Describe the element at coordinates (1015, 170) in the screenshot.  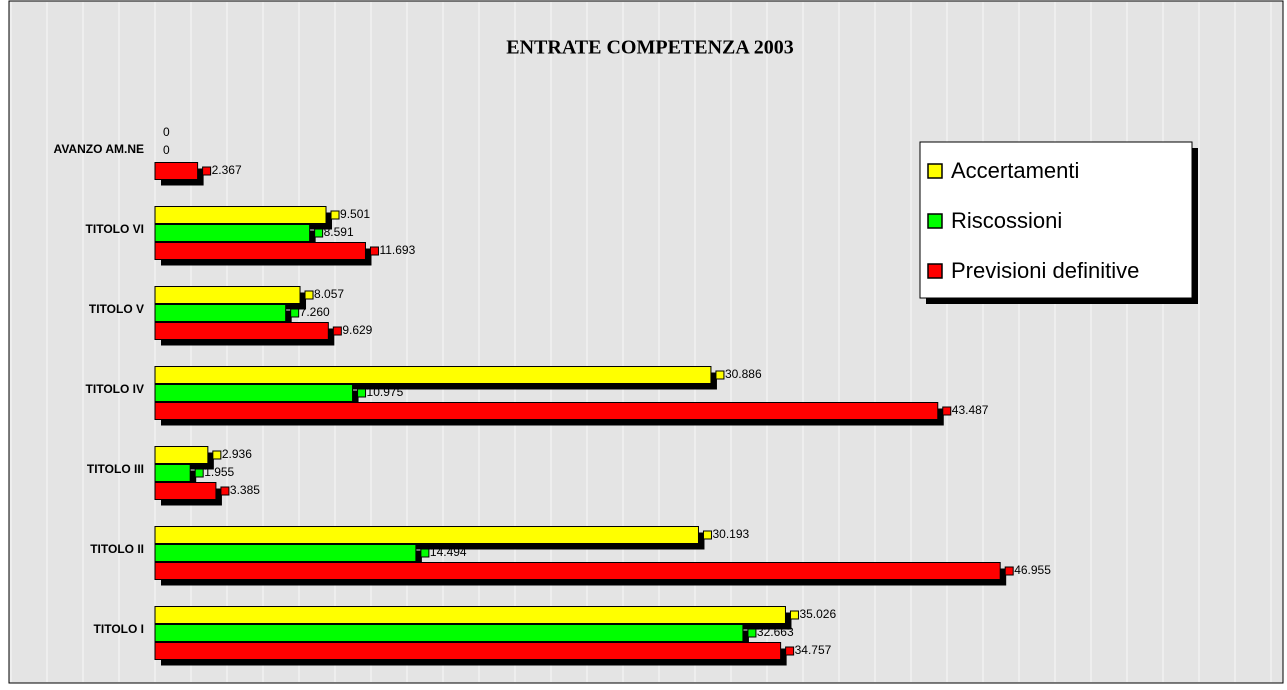
I see `legend-label: Accertamenti` at that location.